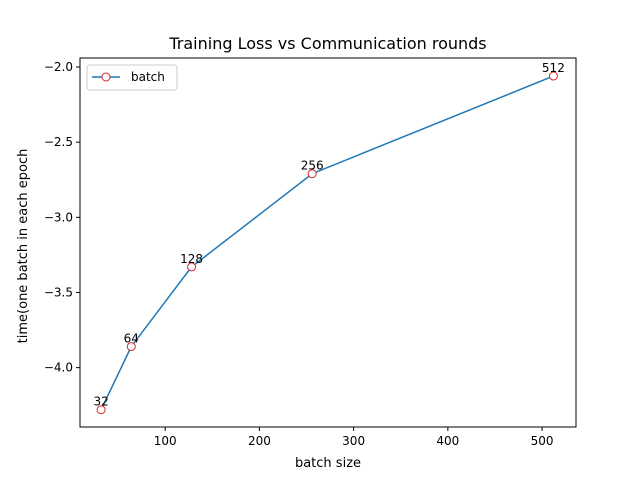 This screenshot has height=480, width=640. I want to click on legend-marker, so click(106, 77).